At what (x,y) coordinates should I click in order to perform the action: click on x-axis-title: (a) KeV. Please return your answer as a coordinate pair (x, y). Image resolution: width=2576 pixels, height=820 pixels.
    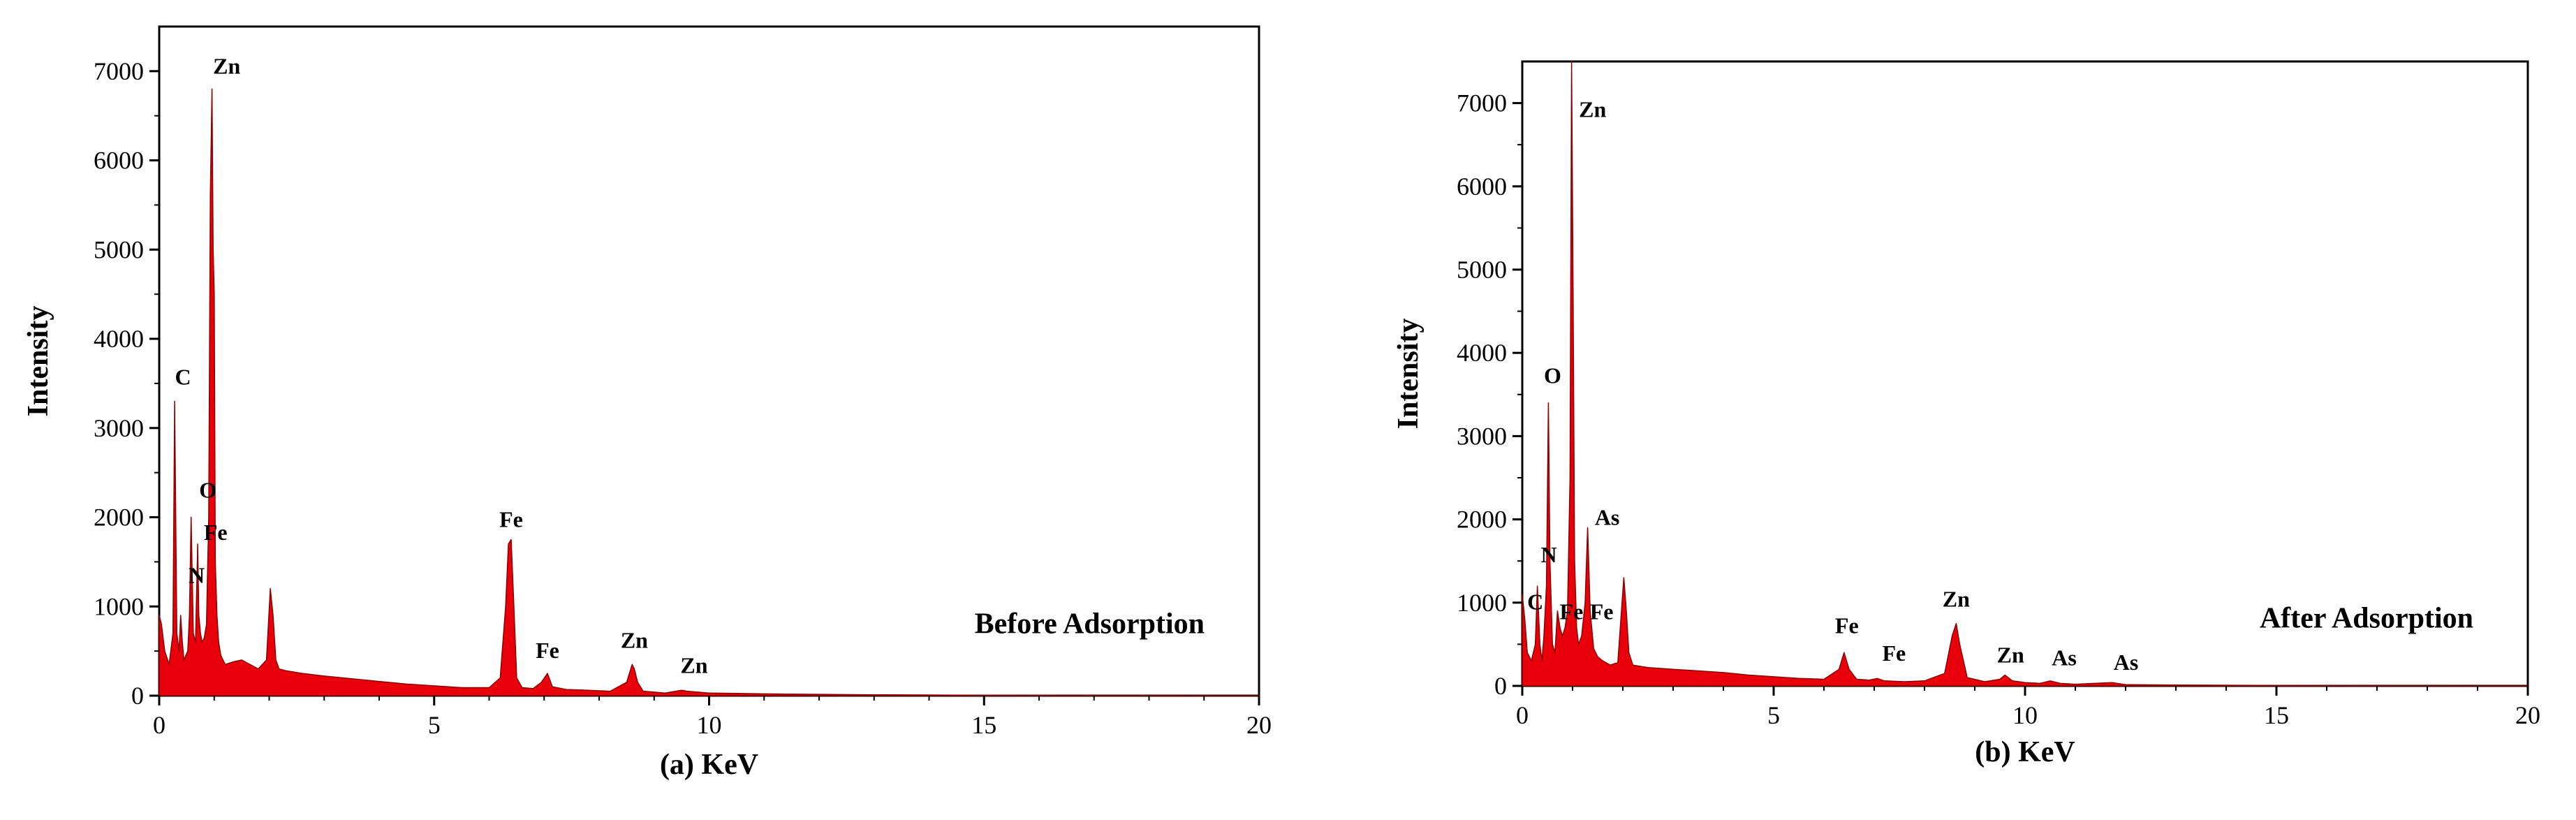
    Looking at the image, I should click on (709, 765).